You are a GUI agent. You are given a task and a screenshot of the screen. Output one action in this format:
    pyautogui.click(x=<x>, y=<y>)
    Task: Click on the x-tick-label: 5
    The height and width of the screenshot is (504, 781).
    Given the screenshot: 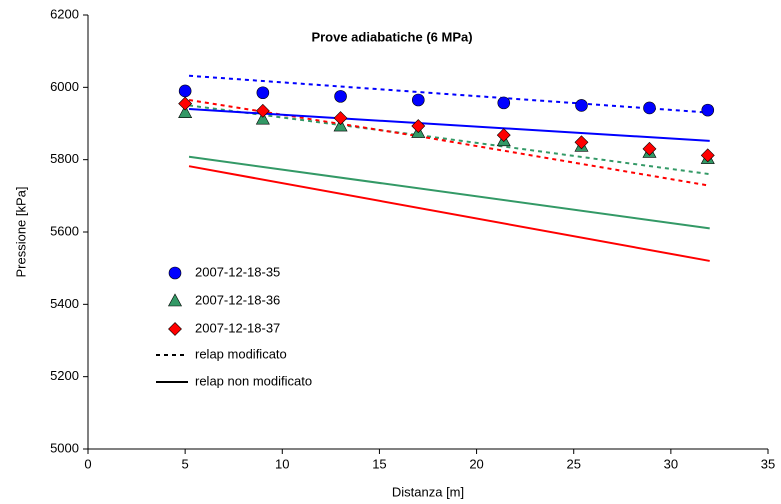 What is the action you would take?
    pyautogui.click(x=185, y=463)
    